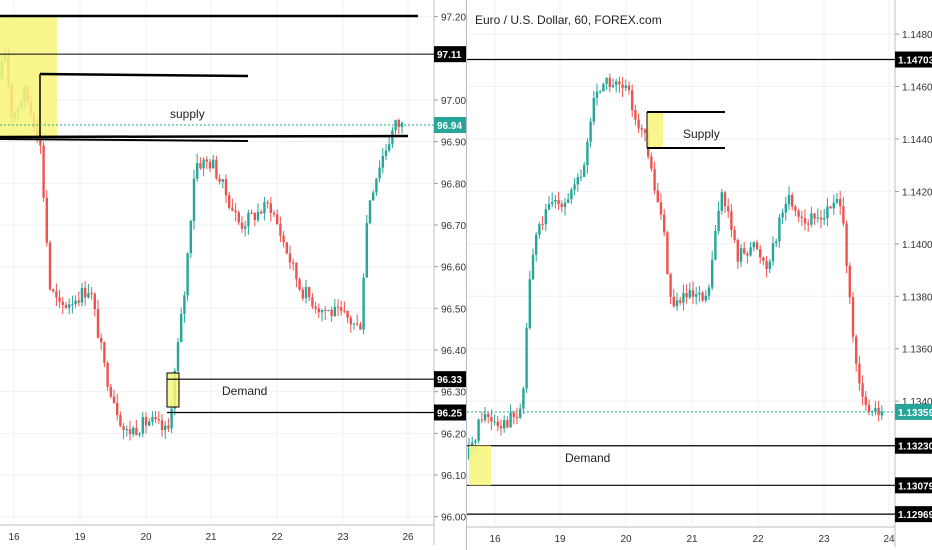  Describe the element at coordinates (915, 61) in the screenshot. I see `price-tag-label: 1.14703` at that location.